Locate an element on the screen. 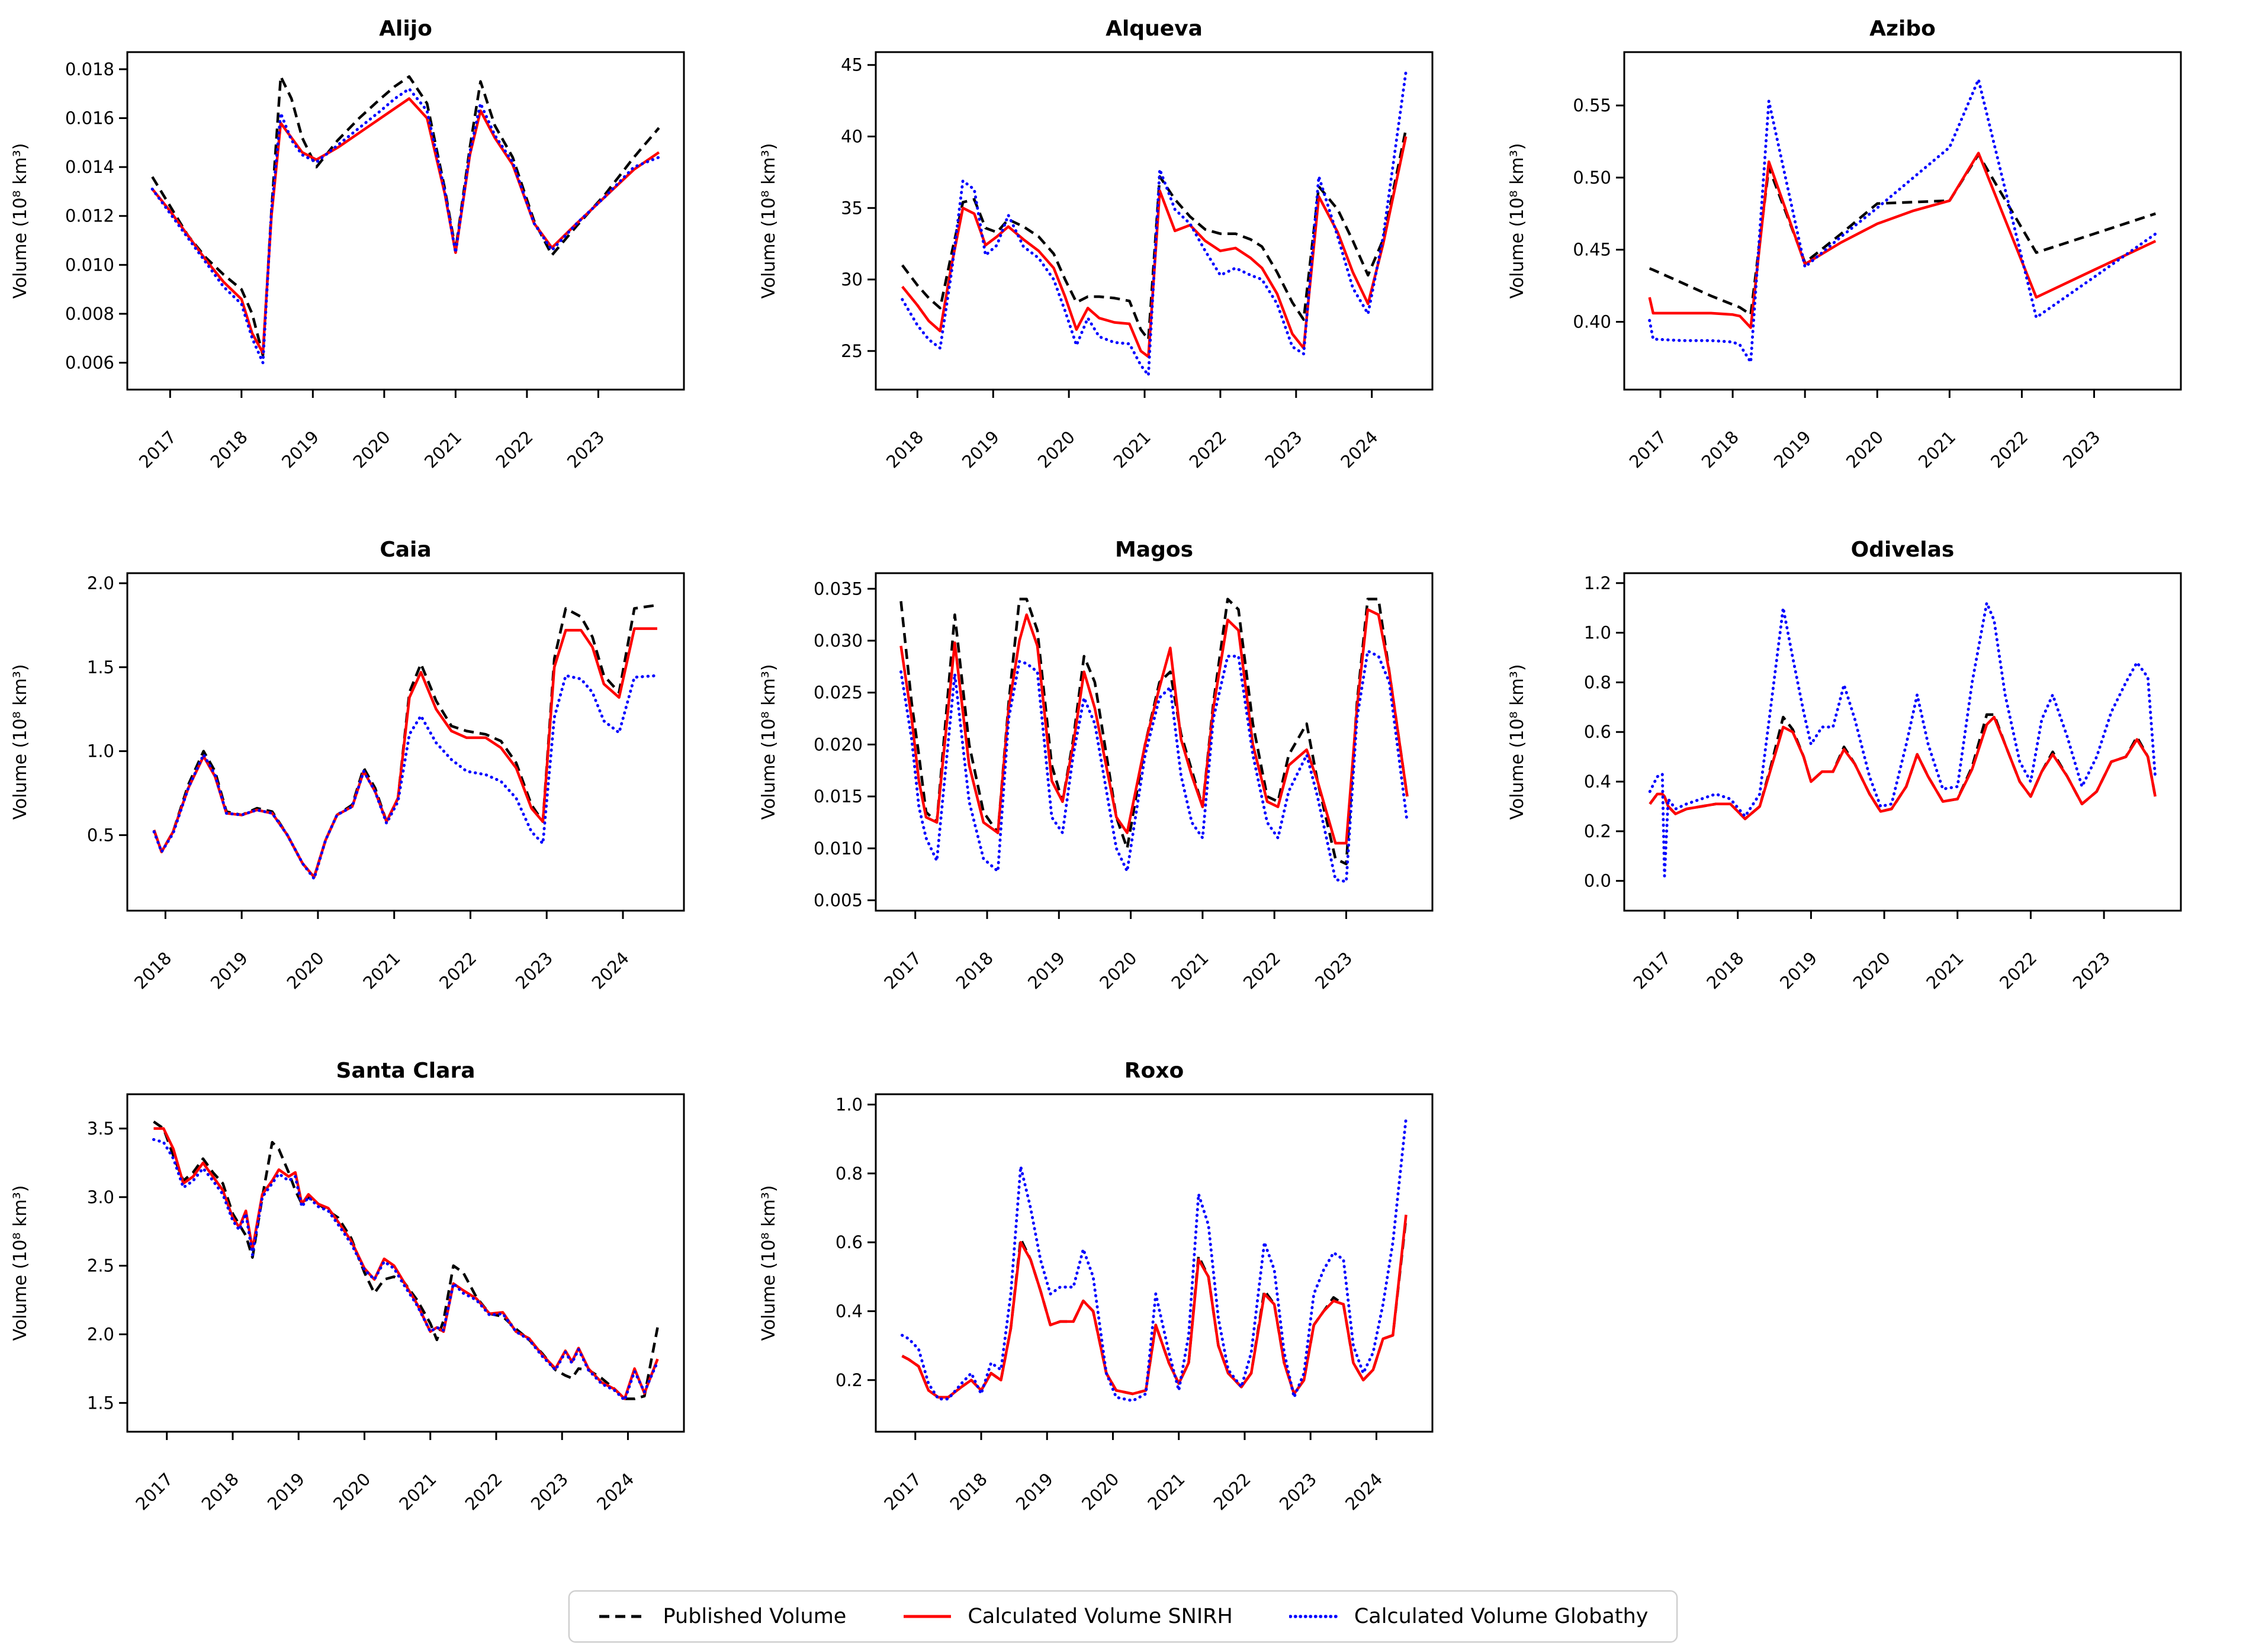 The width and height of the screenshot is (2246, 1652). dotted-line-swatch is located at coordinates (1314, 1616).